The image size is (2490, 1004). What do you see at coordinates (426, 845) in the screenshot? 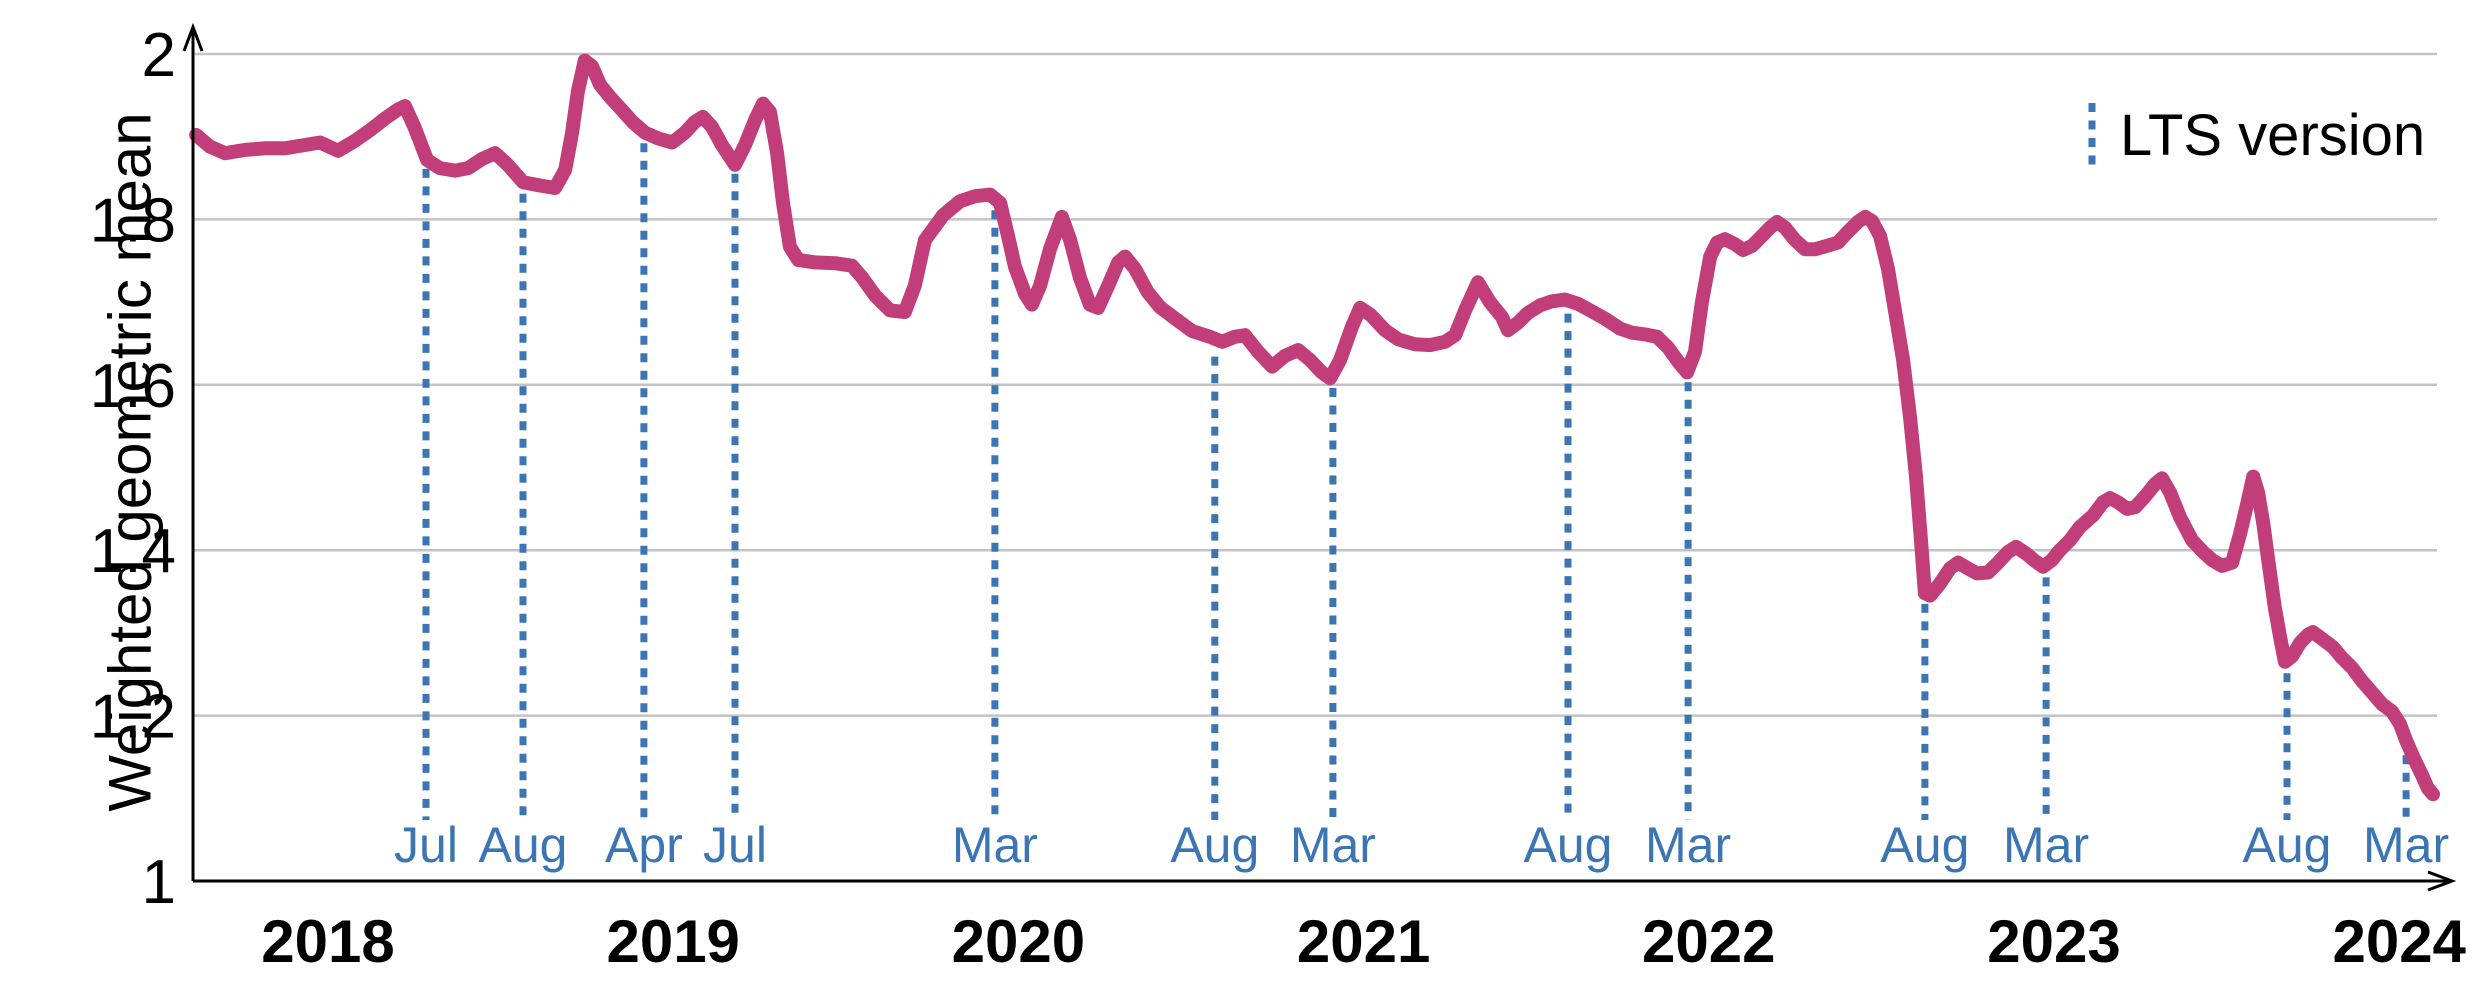
I see `lts-month-label-Jul-2018: Jul` at bounding box center [426, 845].